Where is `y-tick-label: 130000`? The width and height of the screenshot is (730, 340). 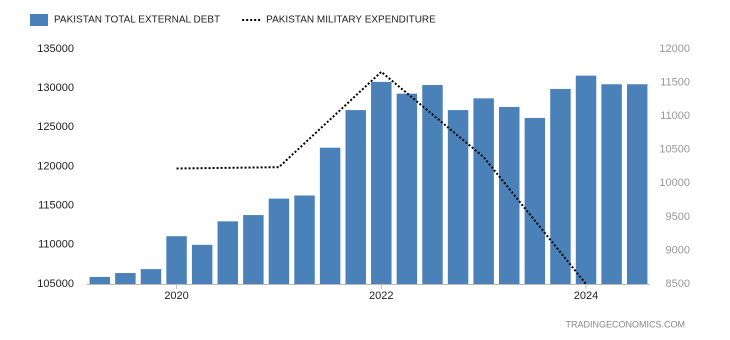
y-tick-label: 130000 is located at coordinates (55, 88).